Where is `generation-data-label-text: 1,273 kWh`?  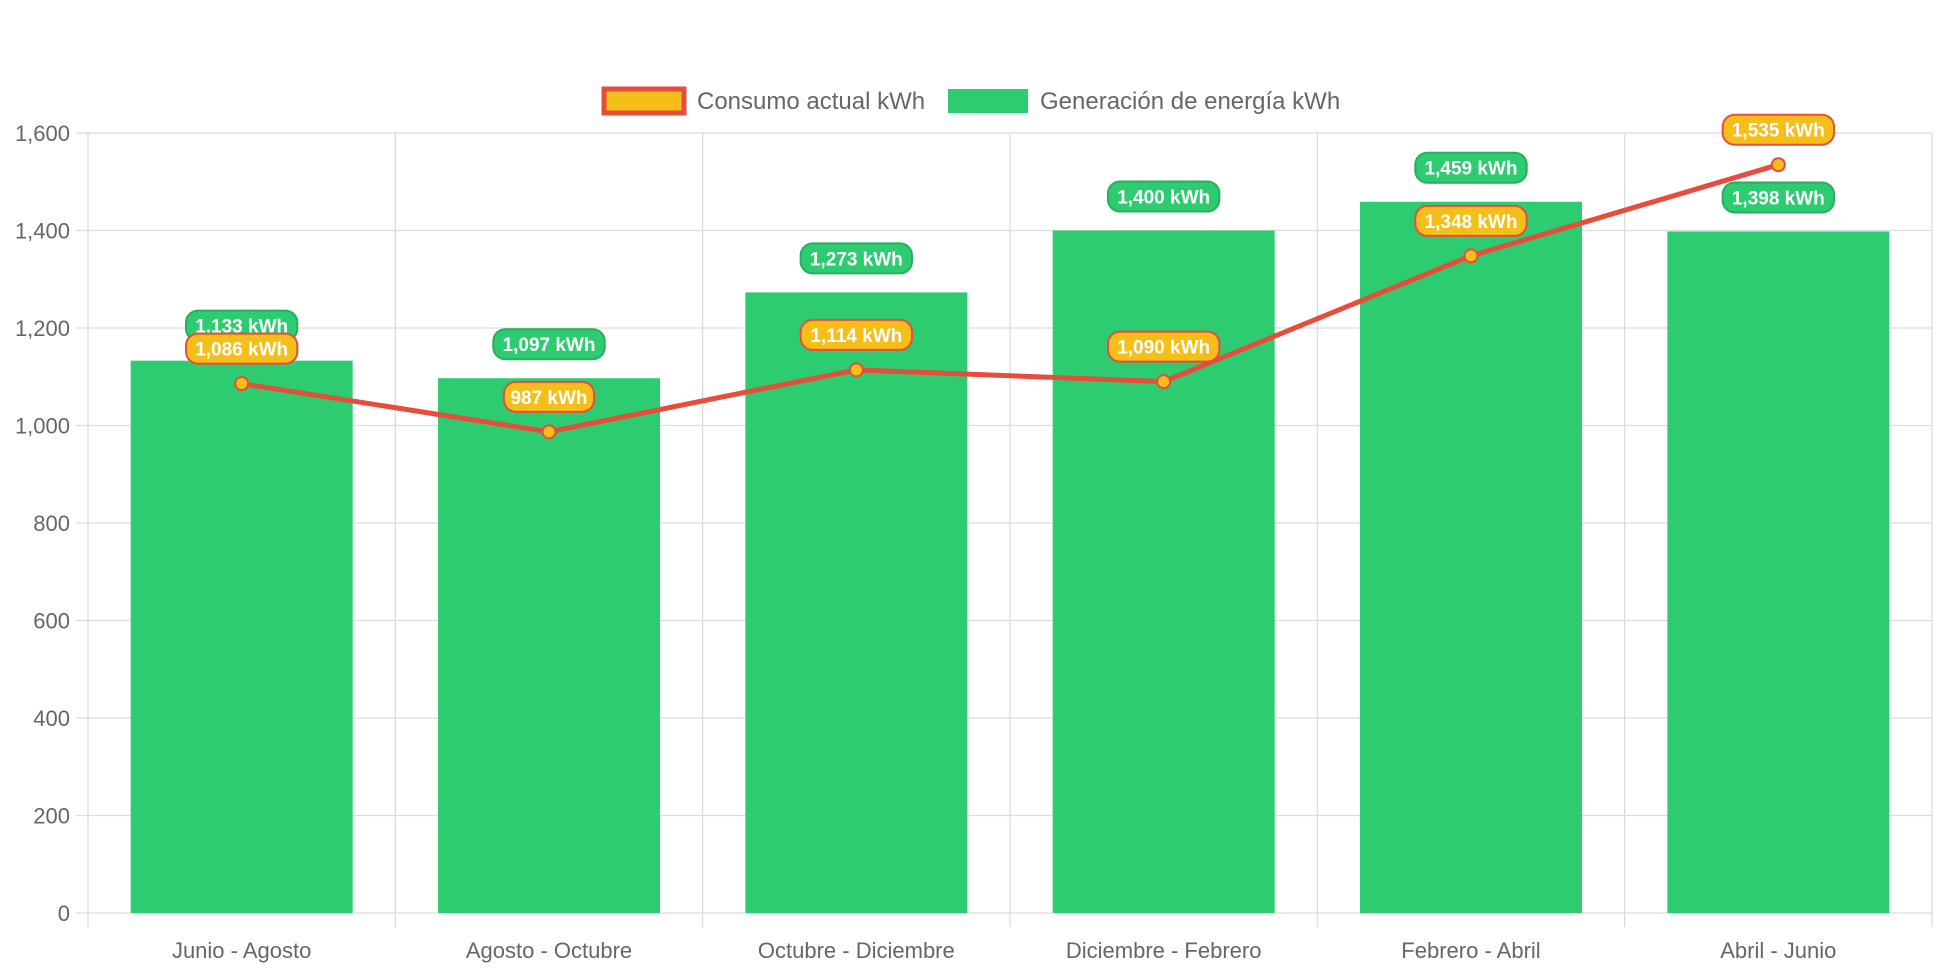
generation-data-label-text: 1,273 kWh is located at coordinates (856, 259).